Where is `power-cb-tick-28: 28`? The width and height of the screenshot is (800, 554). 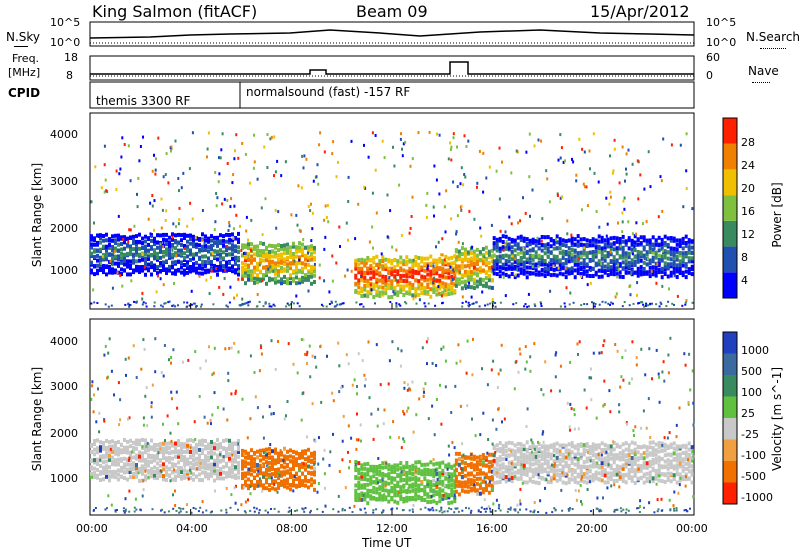 power-cb-tick-28: 28 is located at coordinates (748, 142).